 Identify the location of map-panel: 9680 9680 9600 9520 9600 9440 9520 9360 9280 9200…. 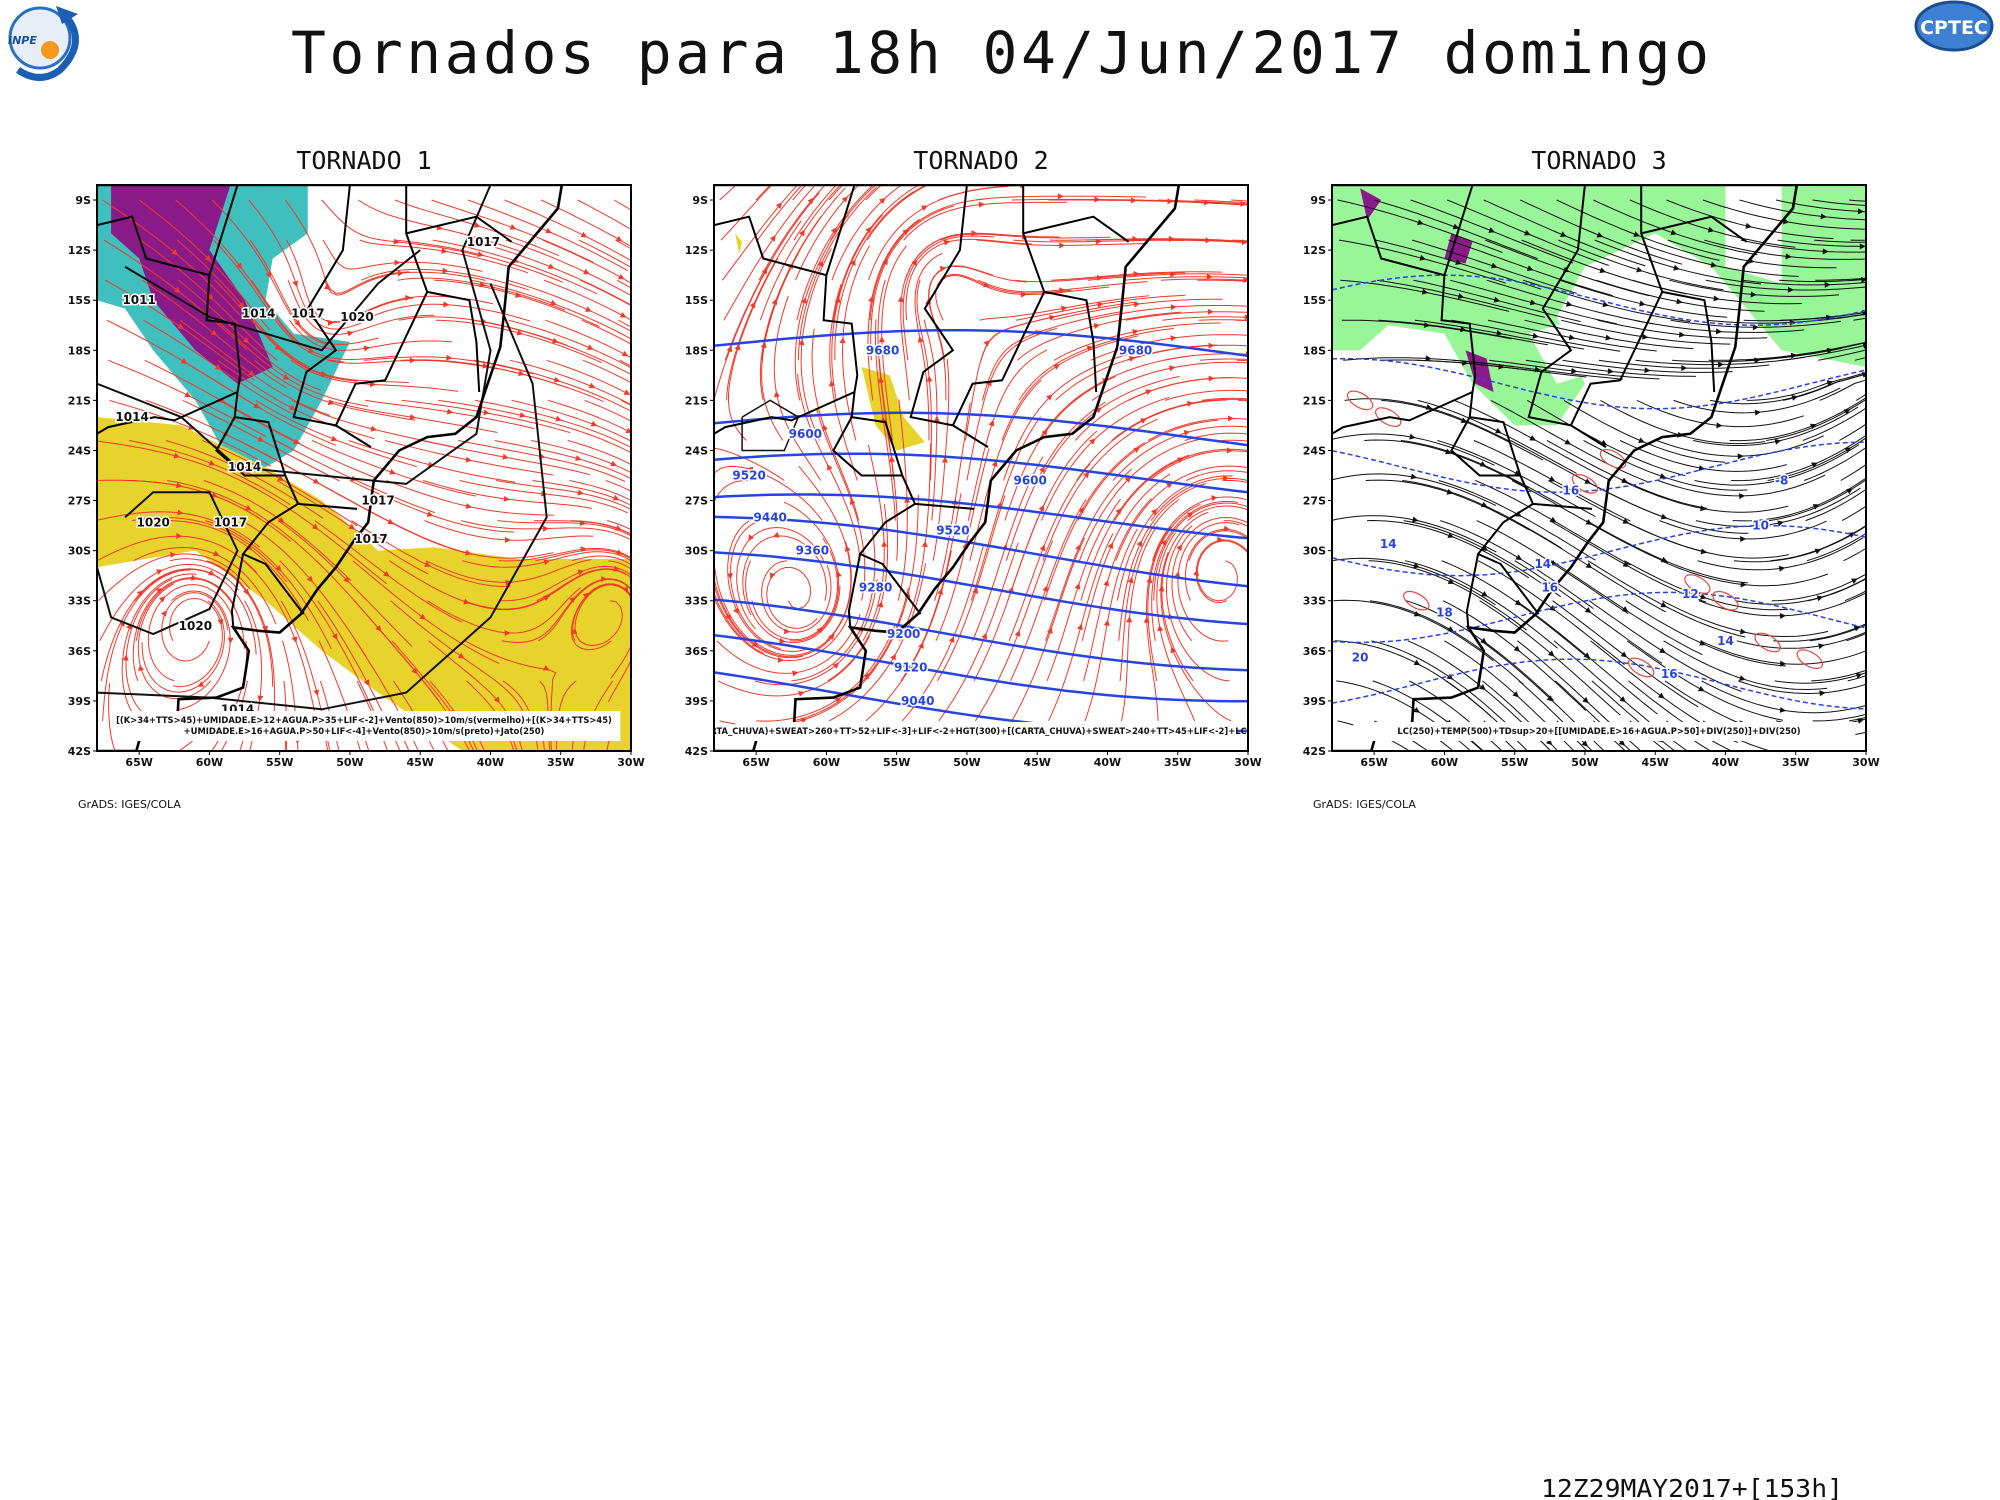
(973, 457).